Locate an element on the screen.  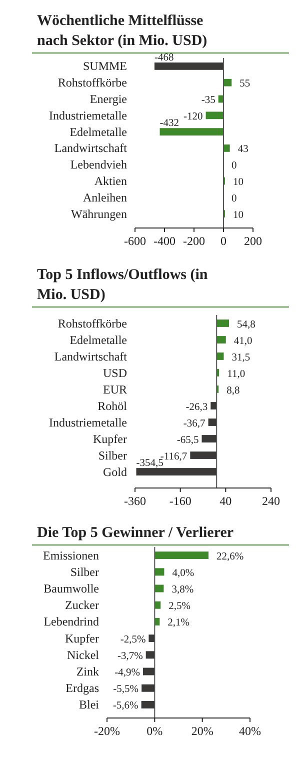
y-tick-label: Lebendrind is located at coordinates (71, 621).